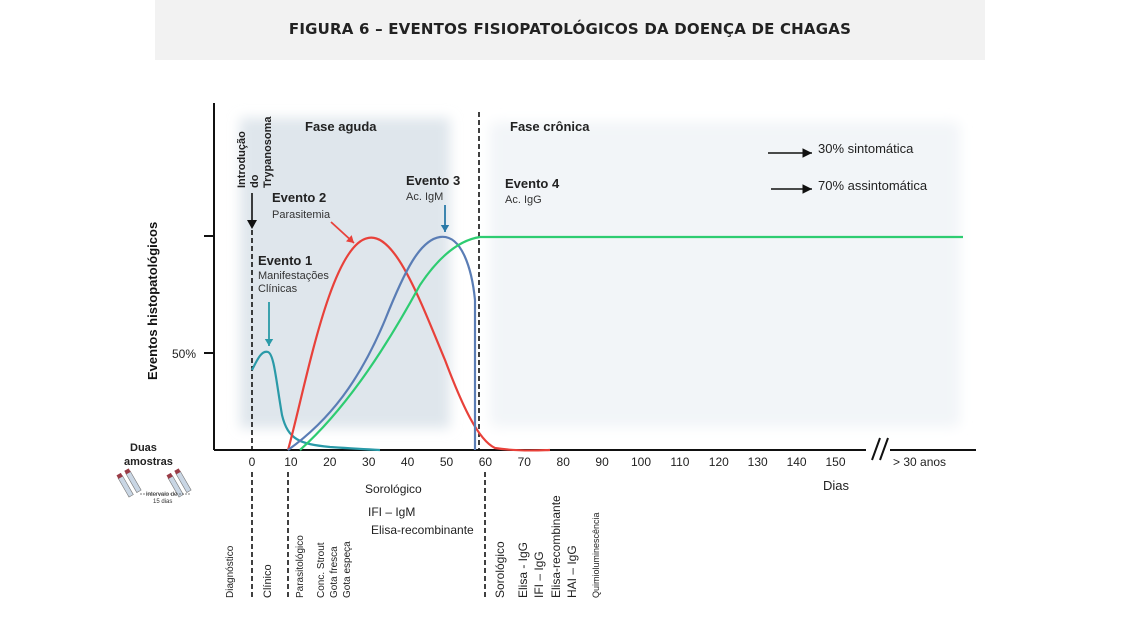  What do you see at coordinates (268, 581) in the screenshot?
I see `diagnosis-column-text: Clínico` at bounding box center [268, 581].